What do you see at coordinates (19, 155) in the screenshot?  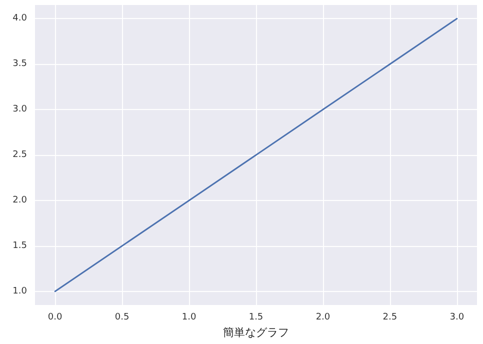 I see `y-tick-label: 2.5` at bounding box center [19, 155].